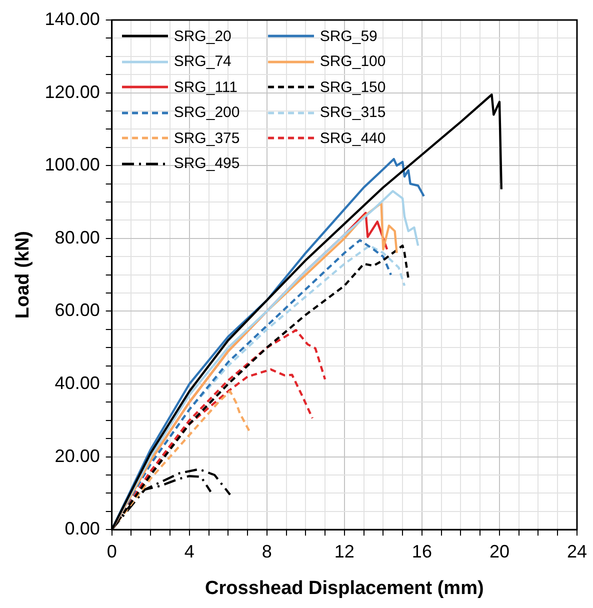  I want to click on y-tick-label: 60.00, so click(77, 310).